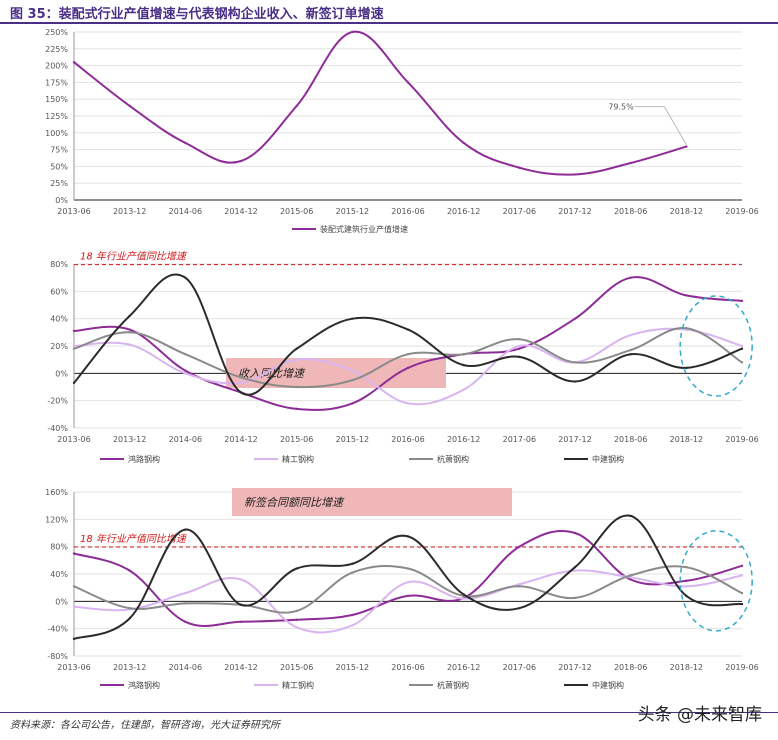 This screenshot has height=740, width=778. What do you see at coordinates (716, 346) in the screenshot?
I see `highlight-ellipse` at bounding box center [716, 346].